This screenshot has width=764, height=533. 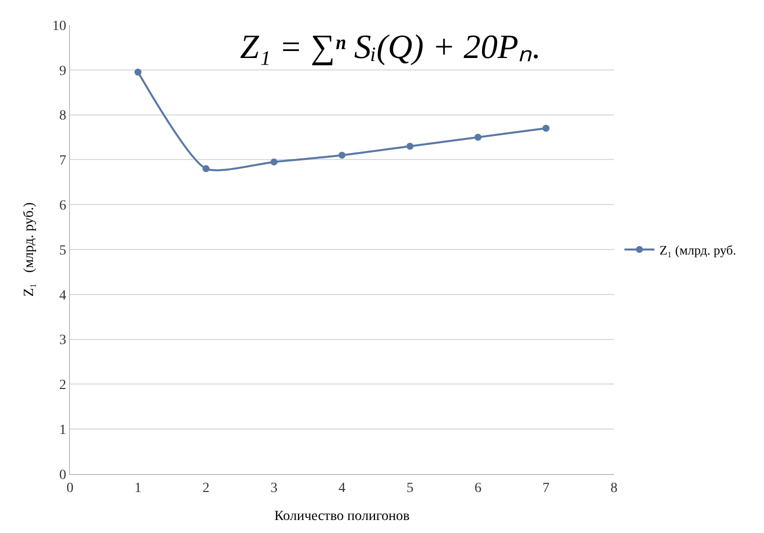 What do you see at coordinates (59, 26) in the screenshot?
I see `y-tick-label: 10` at bounding box center [59, 26].